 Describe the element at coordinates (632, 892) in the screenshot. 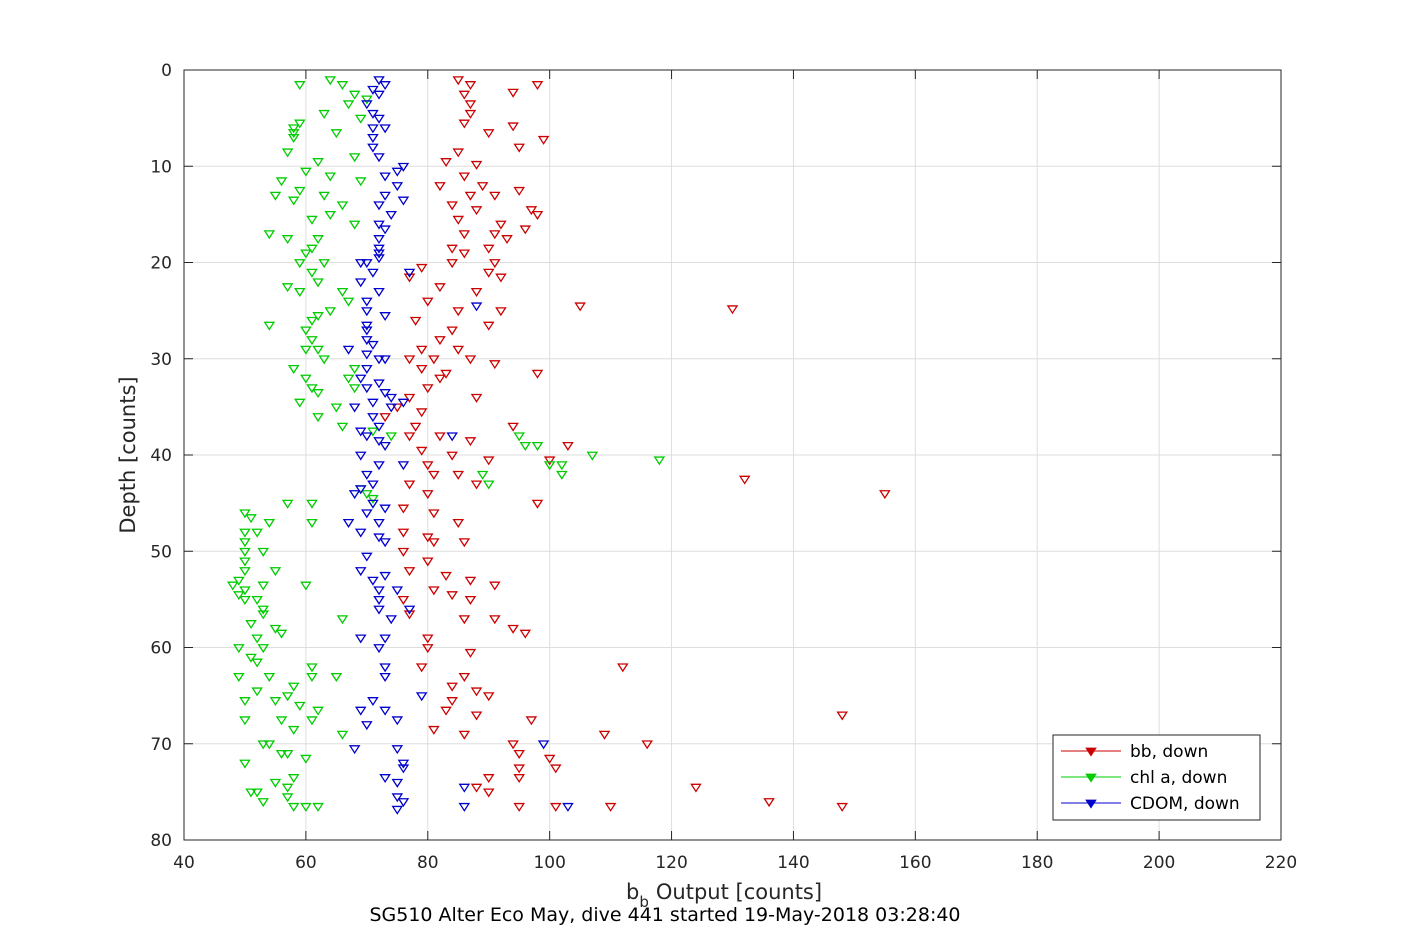

I see `x-axis-title-prefix: b` at that location.